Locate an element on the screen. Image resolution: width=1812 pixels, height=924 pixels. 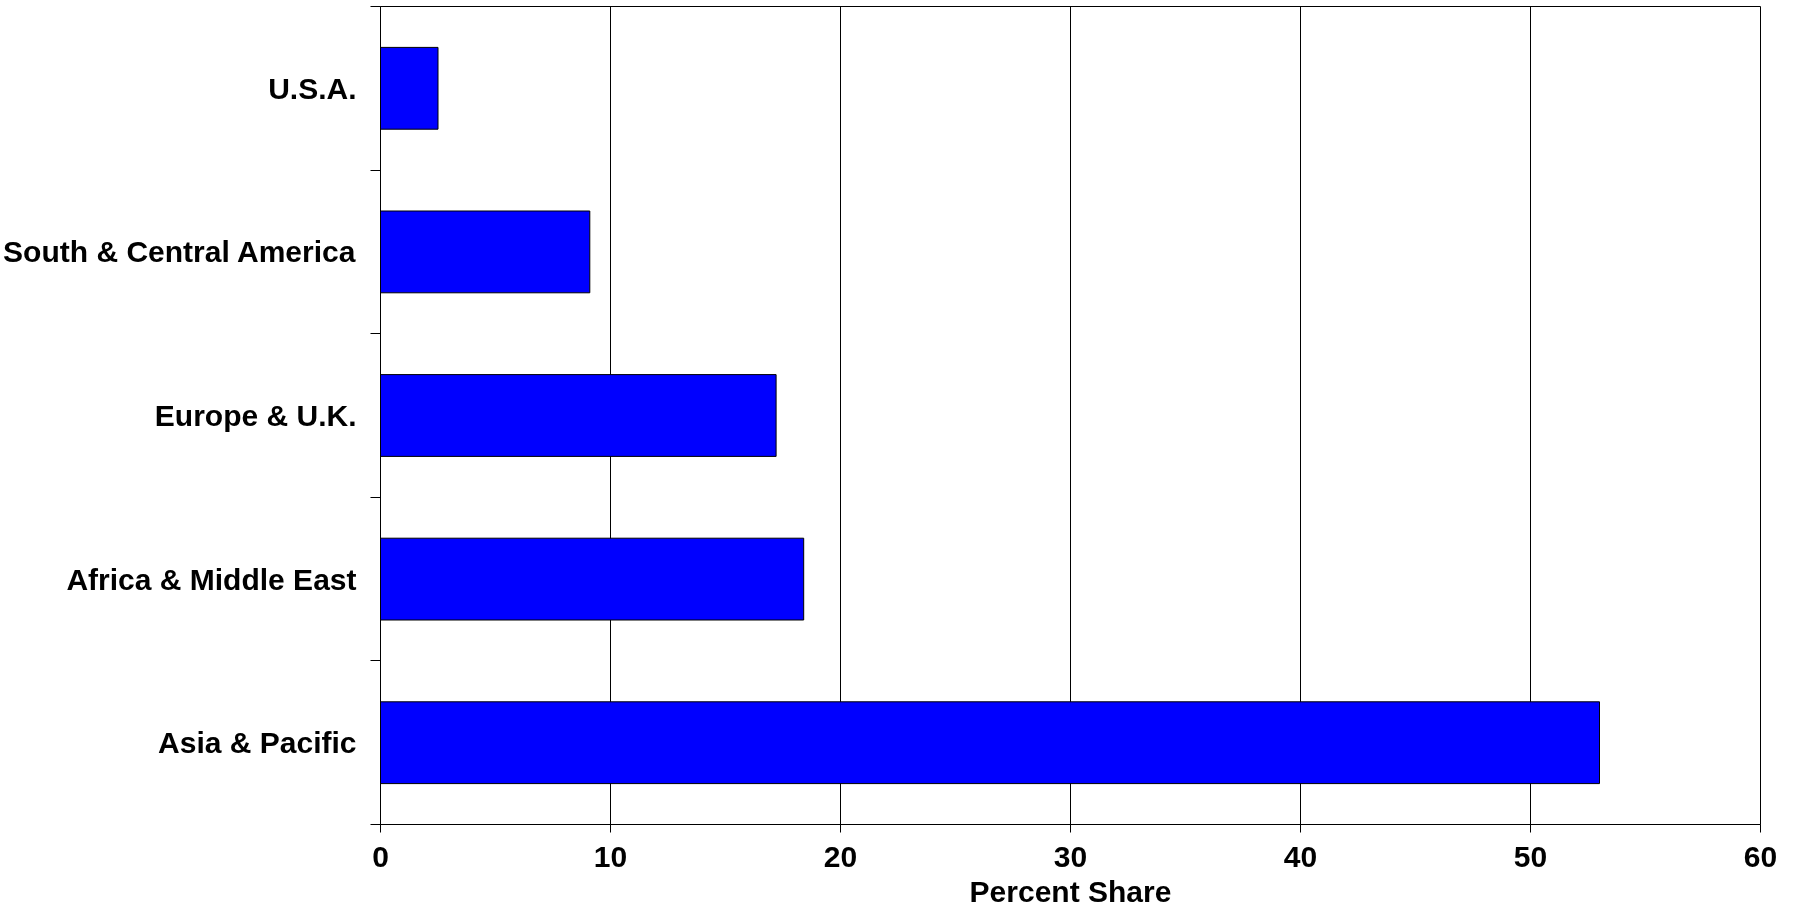
y-tick-label: South & Central America is located at coordinates (179, 252).